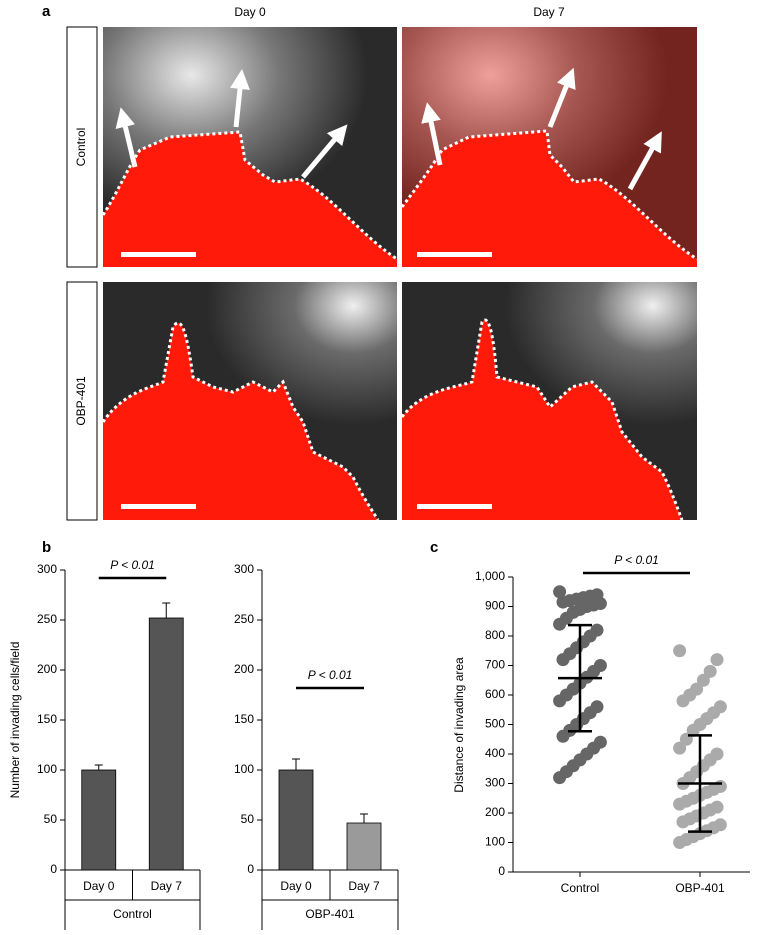 Image resolution: width=758 pixels, height=935 pixels. Describe the element at coordinates (495, 635) in the screenshot. I see `y-tick-label: 800` at that location.